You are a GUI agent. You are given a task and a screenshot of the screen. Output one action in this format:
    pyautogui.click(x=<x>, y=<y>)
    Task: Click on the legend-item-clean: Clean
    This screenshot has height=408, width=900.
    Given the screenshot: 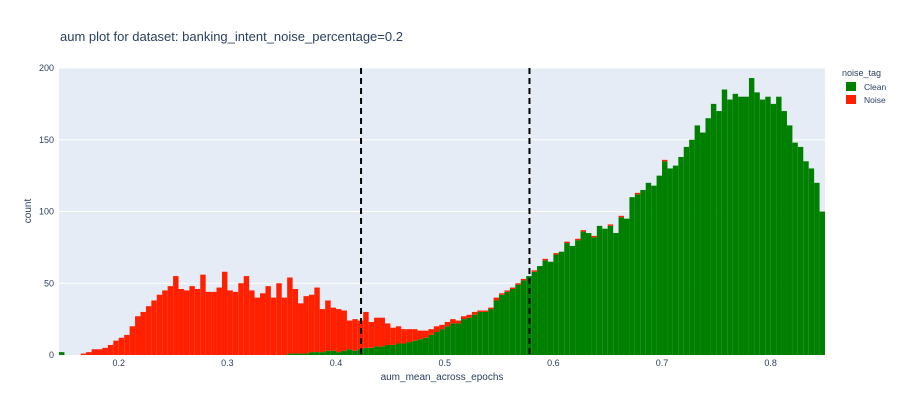 What is the action you would take?
    pyautogui.click(x=866, y=87)
    